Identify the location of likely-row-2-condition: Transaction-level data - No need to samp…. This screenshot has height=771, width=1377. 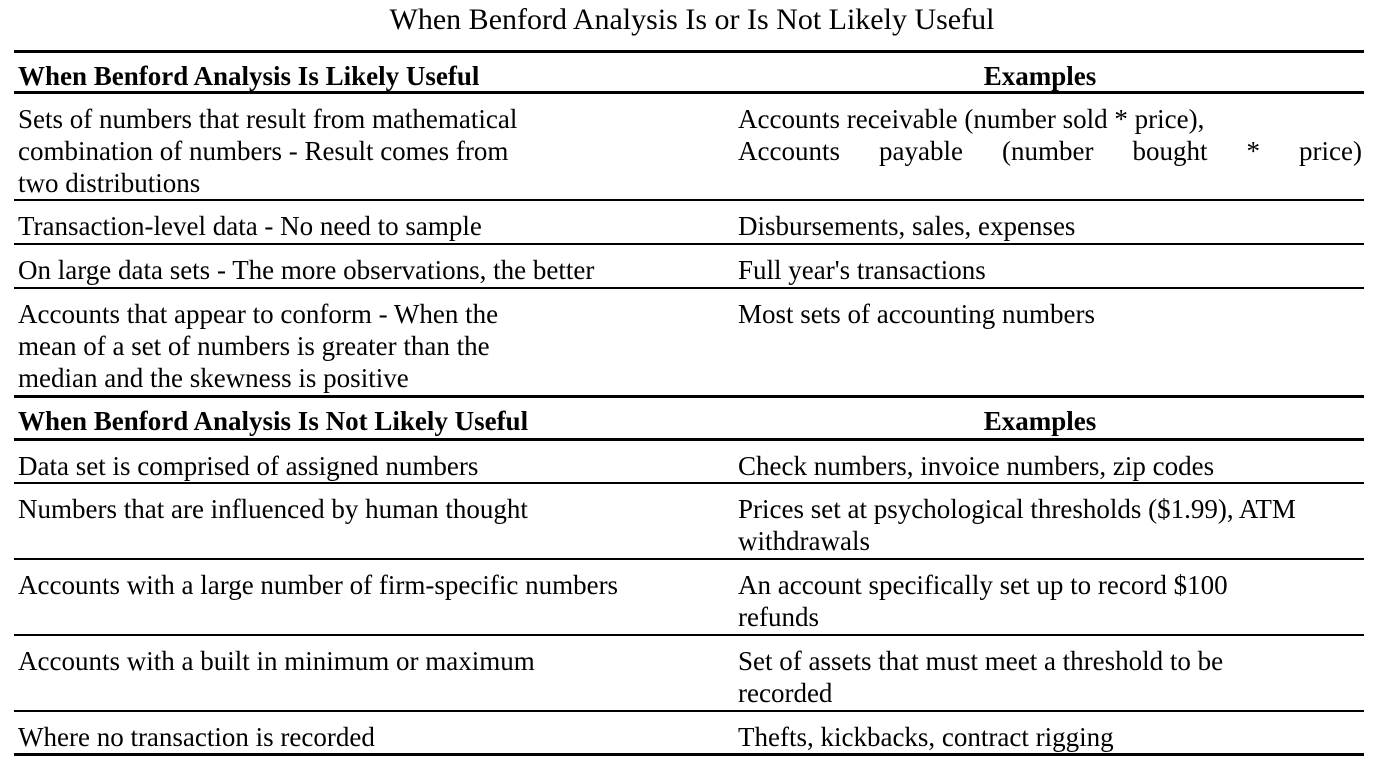
(250, 226).